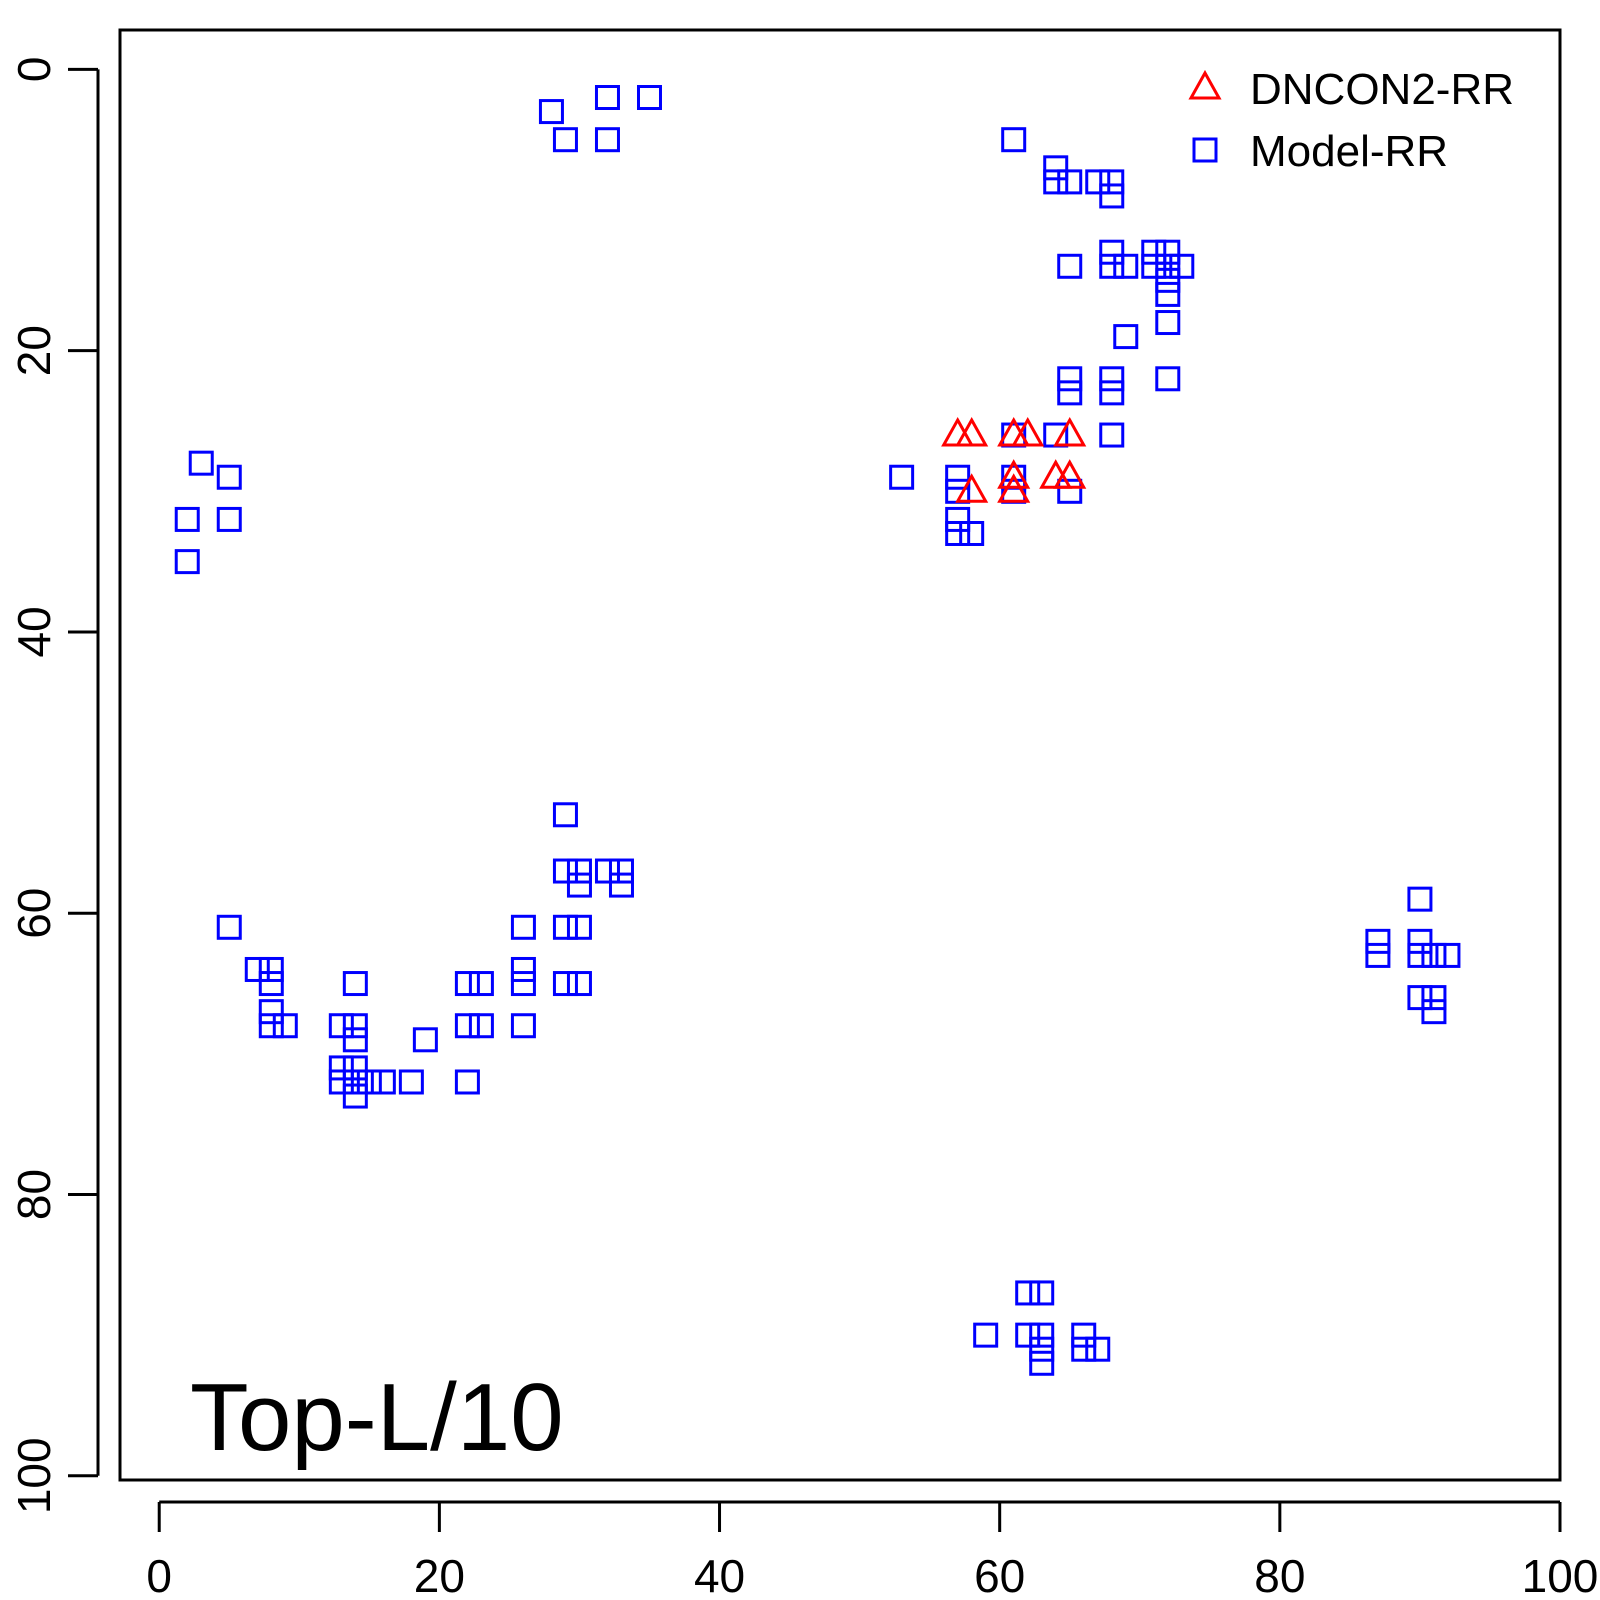  I want to click on legend-label-dncon2: DNCON2-RR, so click(1382, 89).